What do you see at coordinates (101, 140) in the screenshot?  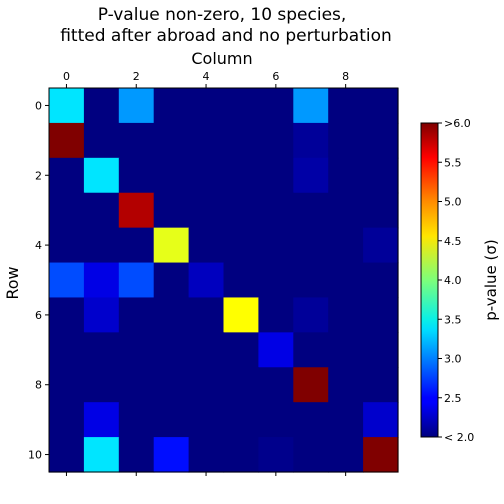 I see `heatmap-cell-r1-c1` at bounding box center [101, 140].